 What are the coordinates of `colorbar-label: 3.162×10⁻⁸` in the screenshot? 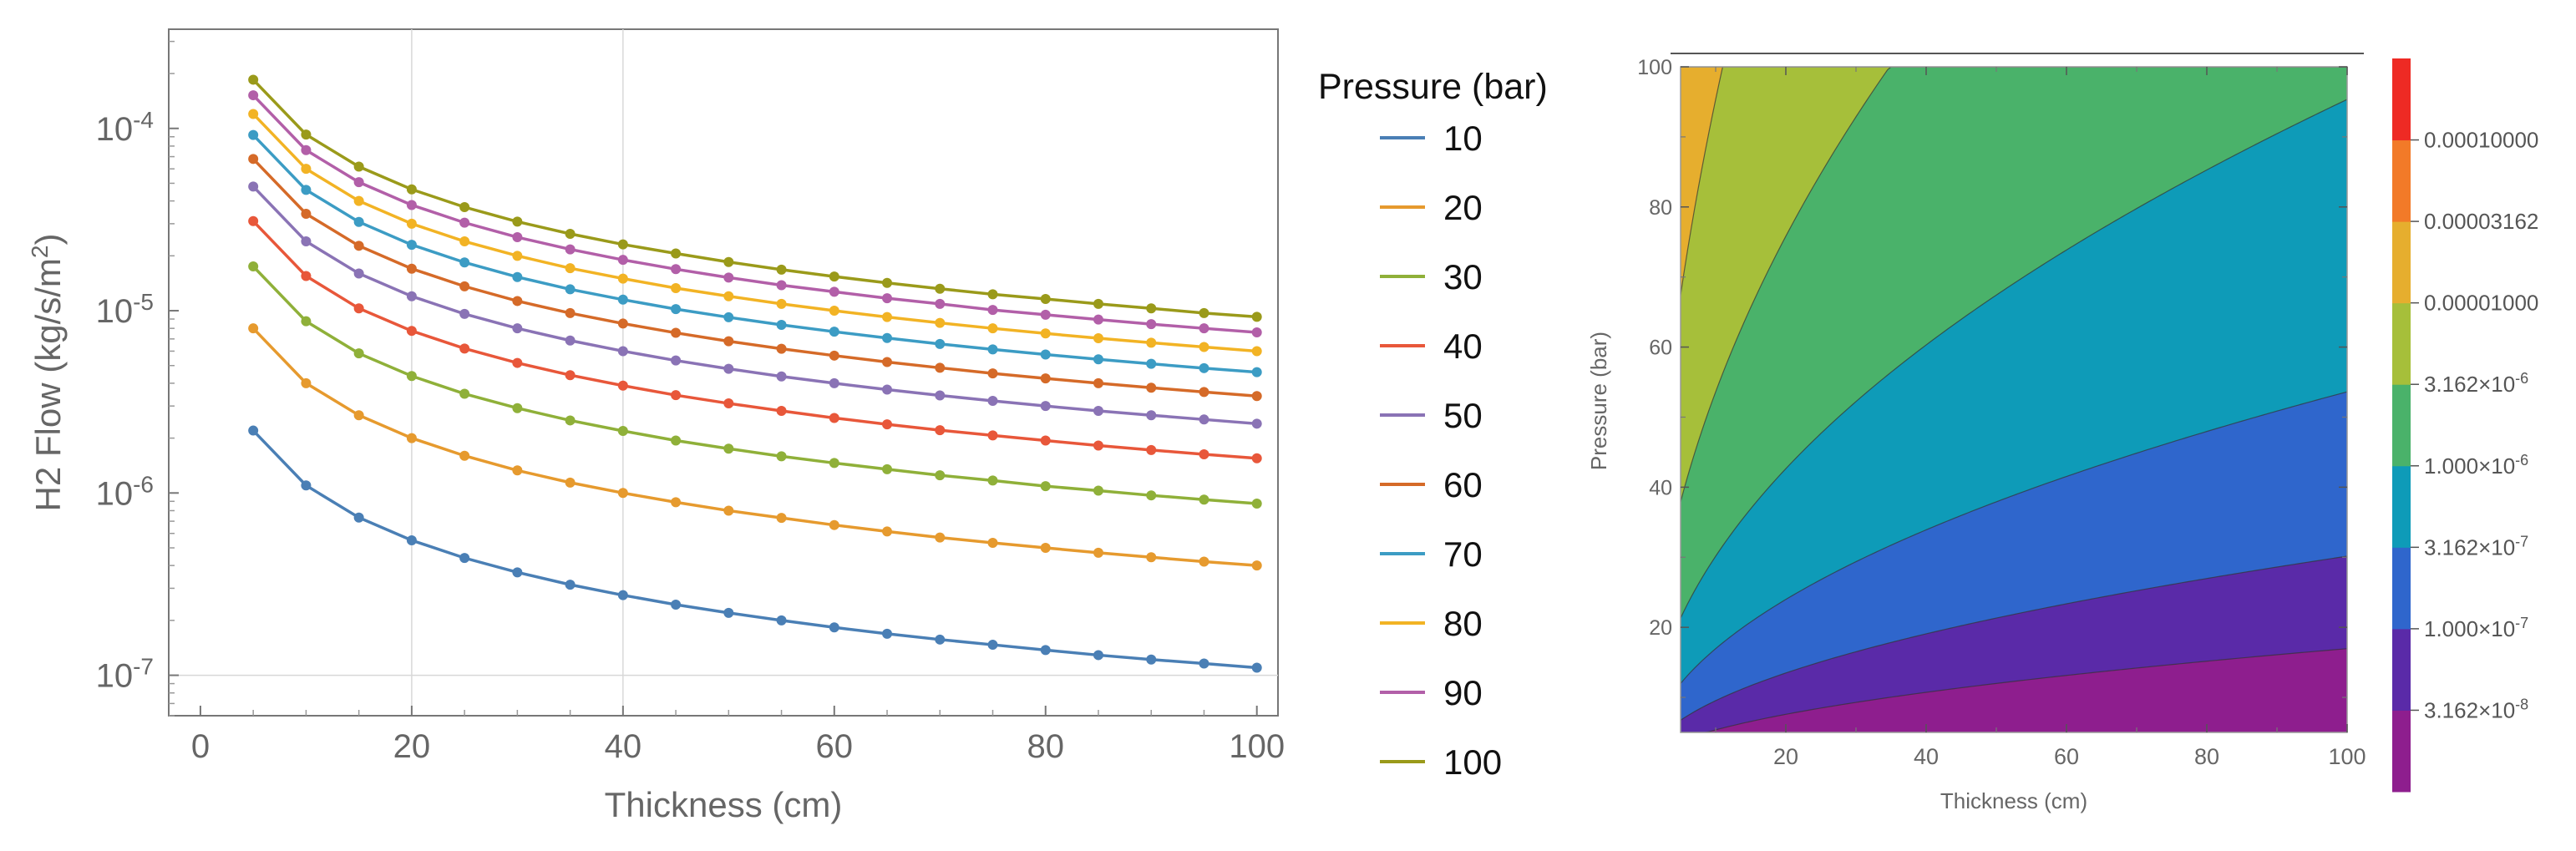 It's located at (2476, 709).